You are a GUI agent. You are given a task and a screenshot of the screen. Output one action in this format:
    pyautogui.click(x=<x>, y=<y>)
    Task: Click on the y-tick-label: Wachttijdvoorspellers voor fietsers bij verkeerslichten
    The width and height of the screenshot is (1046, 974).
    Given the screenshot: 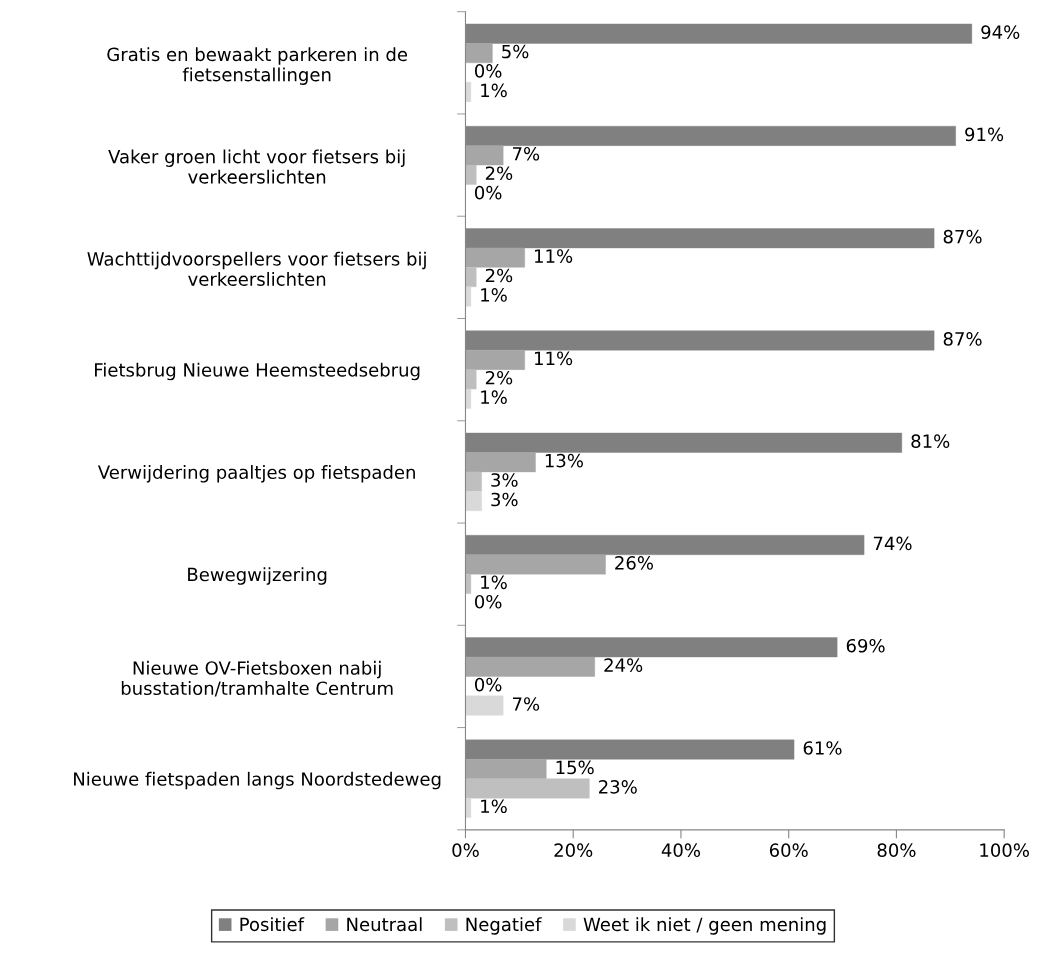 What is the action you would take?
    pyautogui.click(x=256, y=268)
    